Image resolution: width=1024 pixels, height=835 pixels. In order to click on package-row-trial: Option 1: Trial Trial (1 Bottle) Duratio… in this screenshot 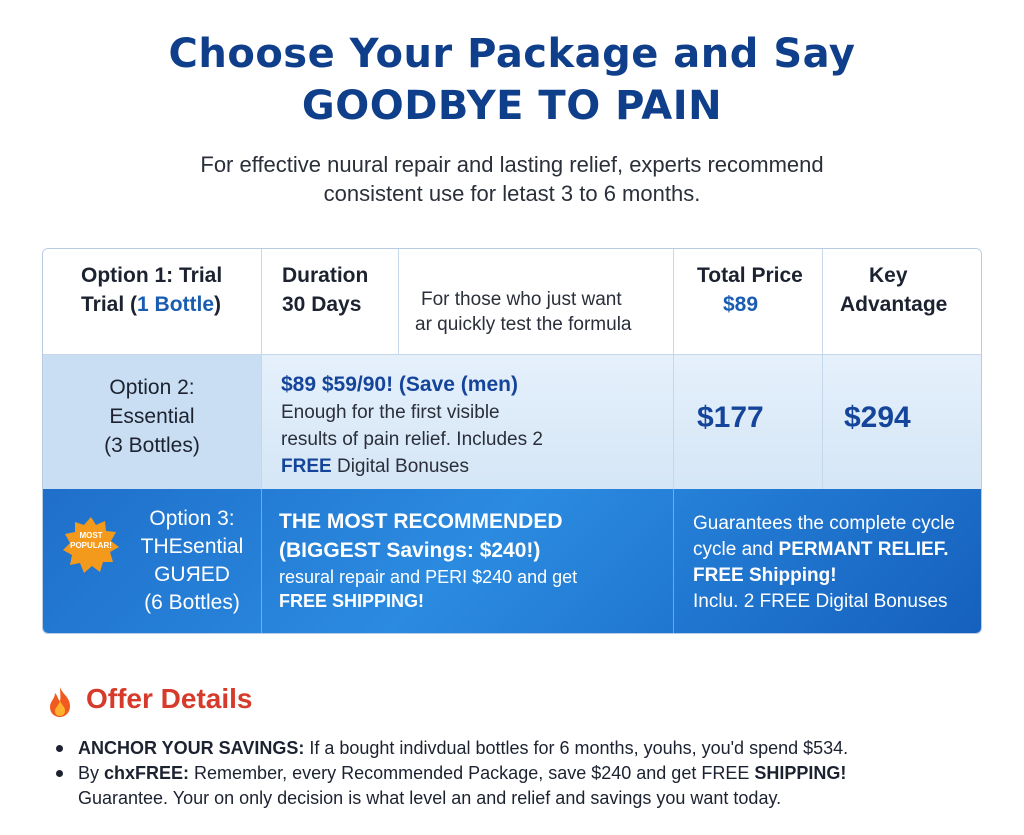, I will do `click(512, 302)`.